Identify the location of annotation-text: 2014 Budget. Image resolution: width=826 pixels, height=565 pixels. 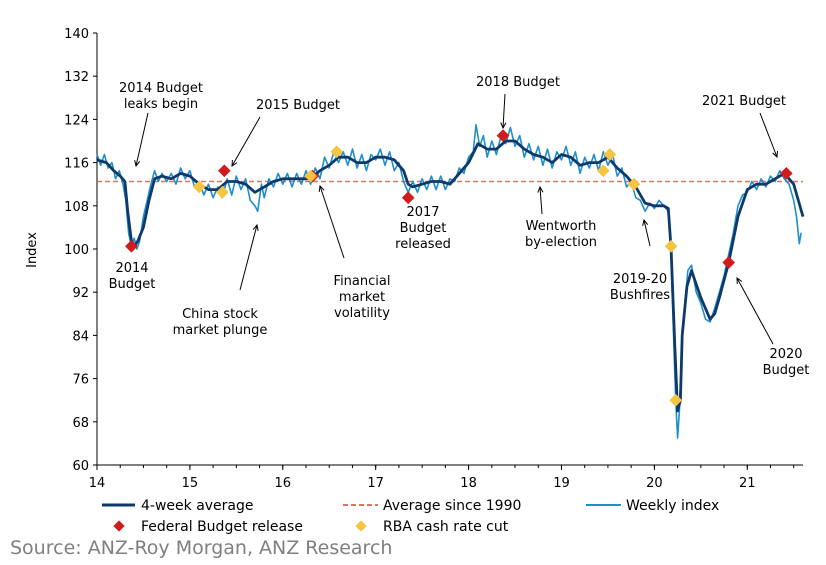
(161, 88).